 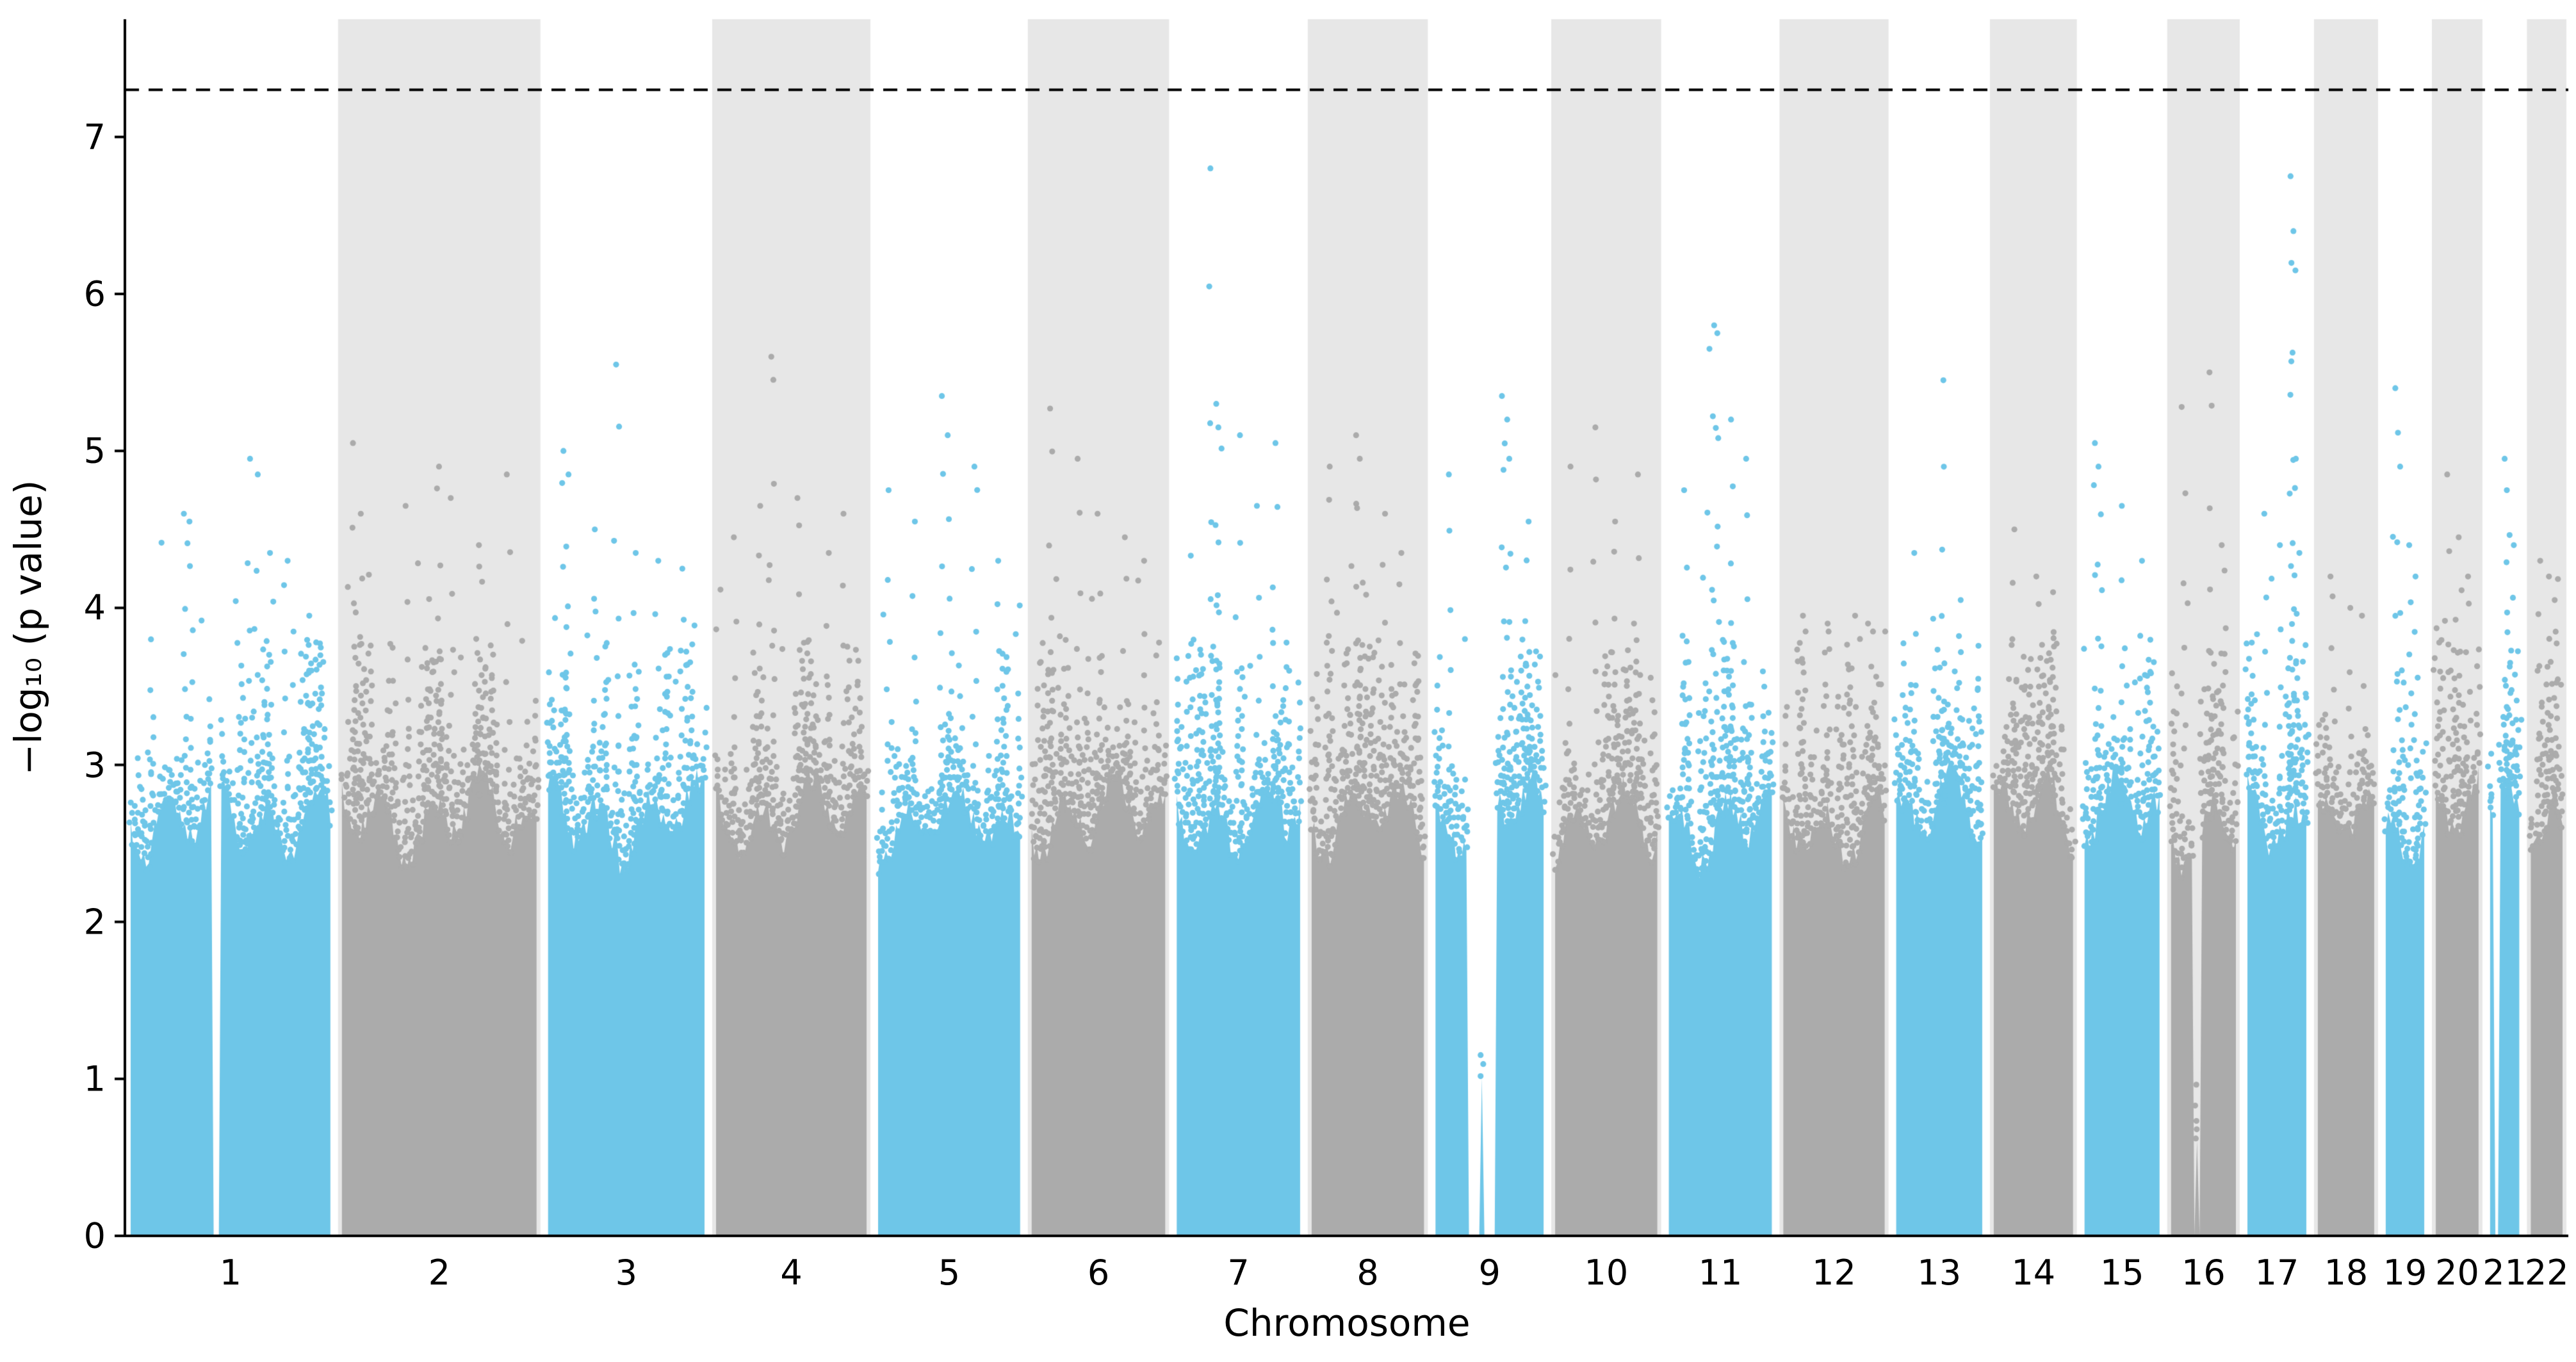 What do you see at coordinates (1368, 1273) in the screenshot?
I see `x-tick-label-chromosome: 8` at bounding box center [1368, 1273].